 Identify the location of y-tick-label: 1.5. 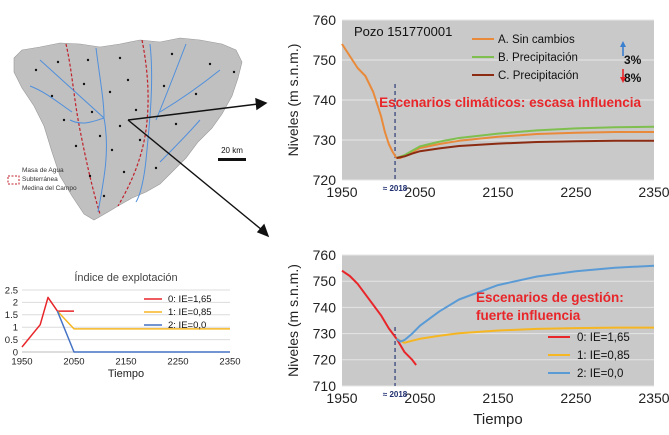
(11, 315).